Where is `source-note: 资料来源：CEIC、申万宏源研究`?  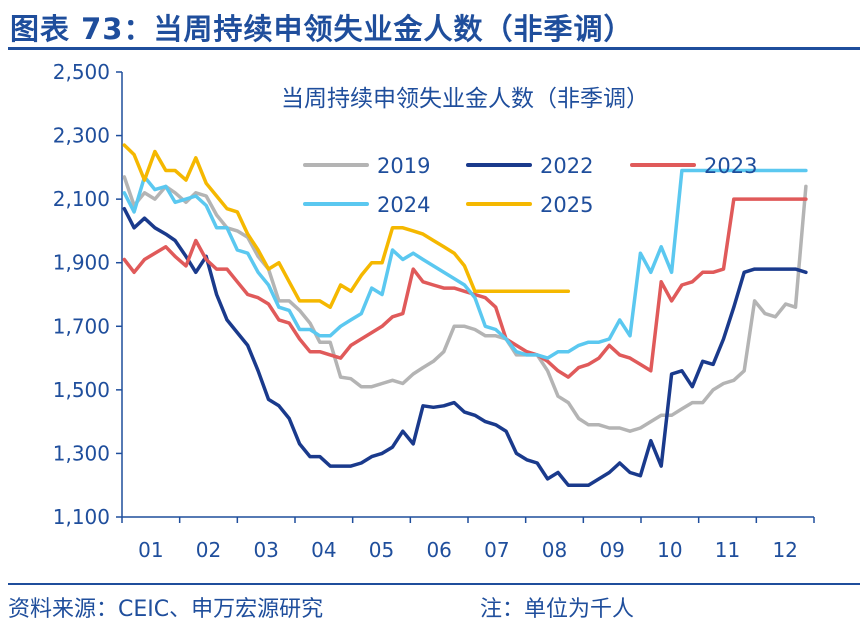 source-note: 资料来源：CEIC、申万宏源研究 is located at coordinates (166, 609).